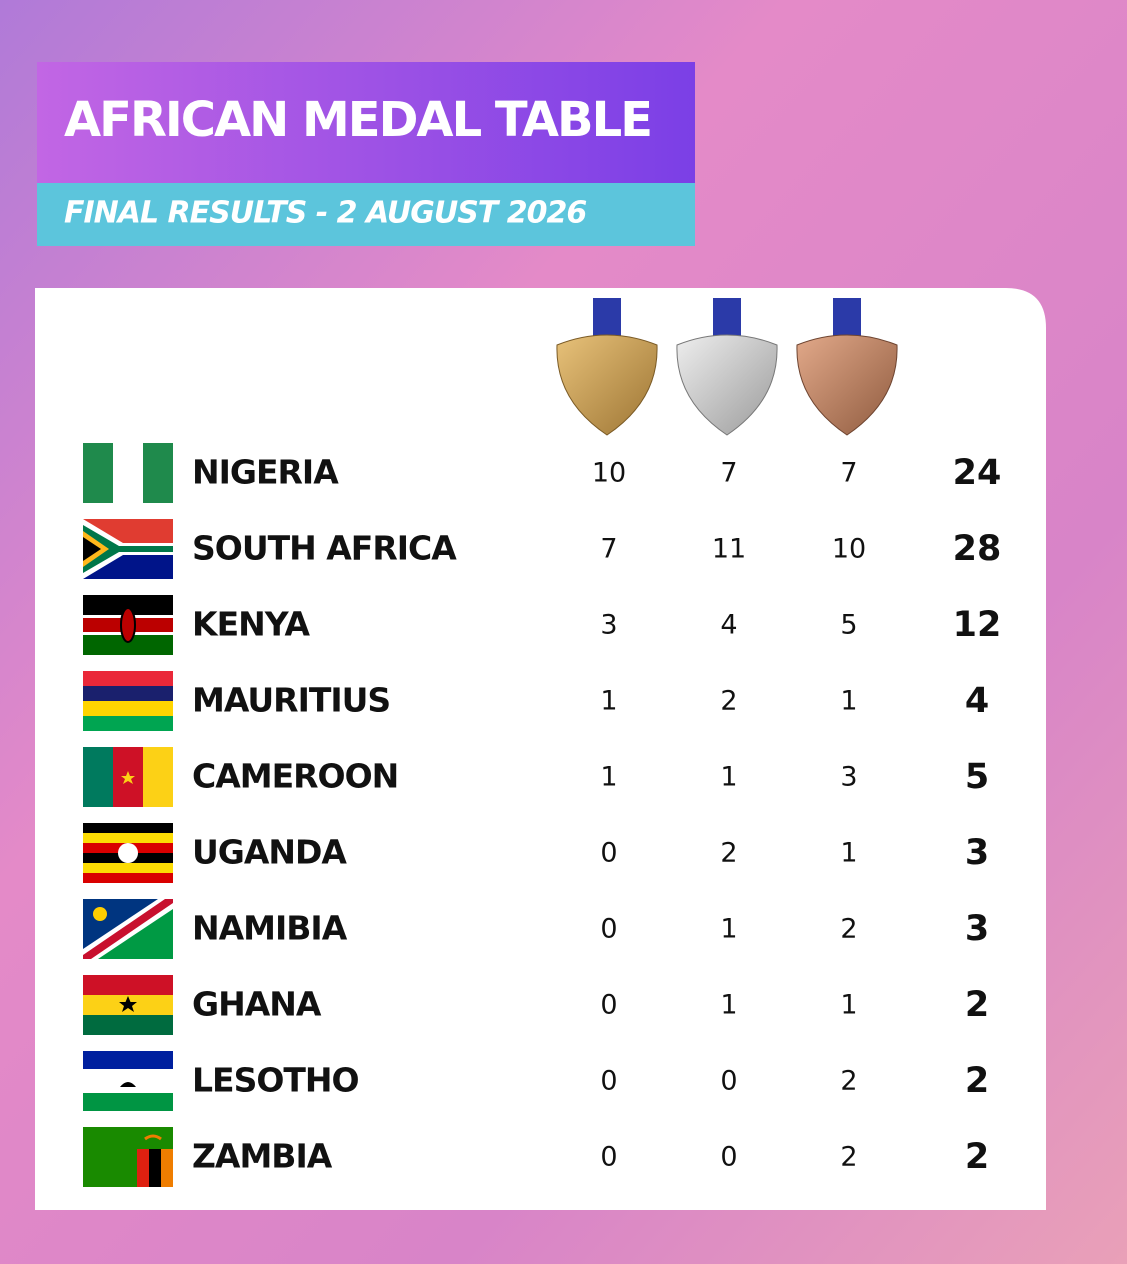  I want to click on table-row: KENYA 3 4 5 12, so click(542, 625).